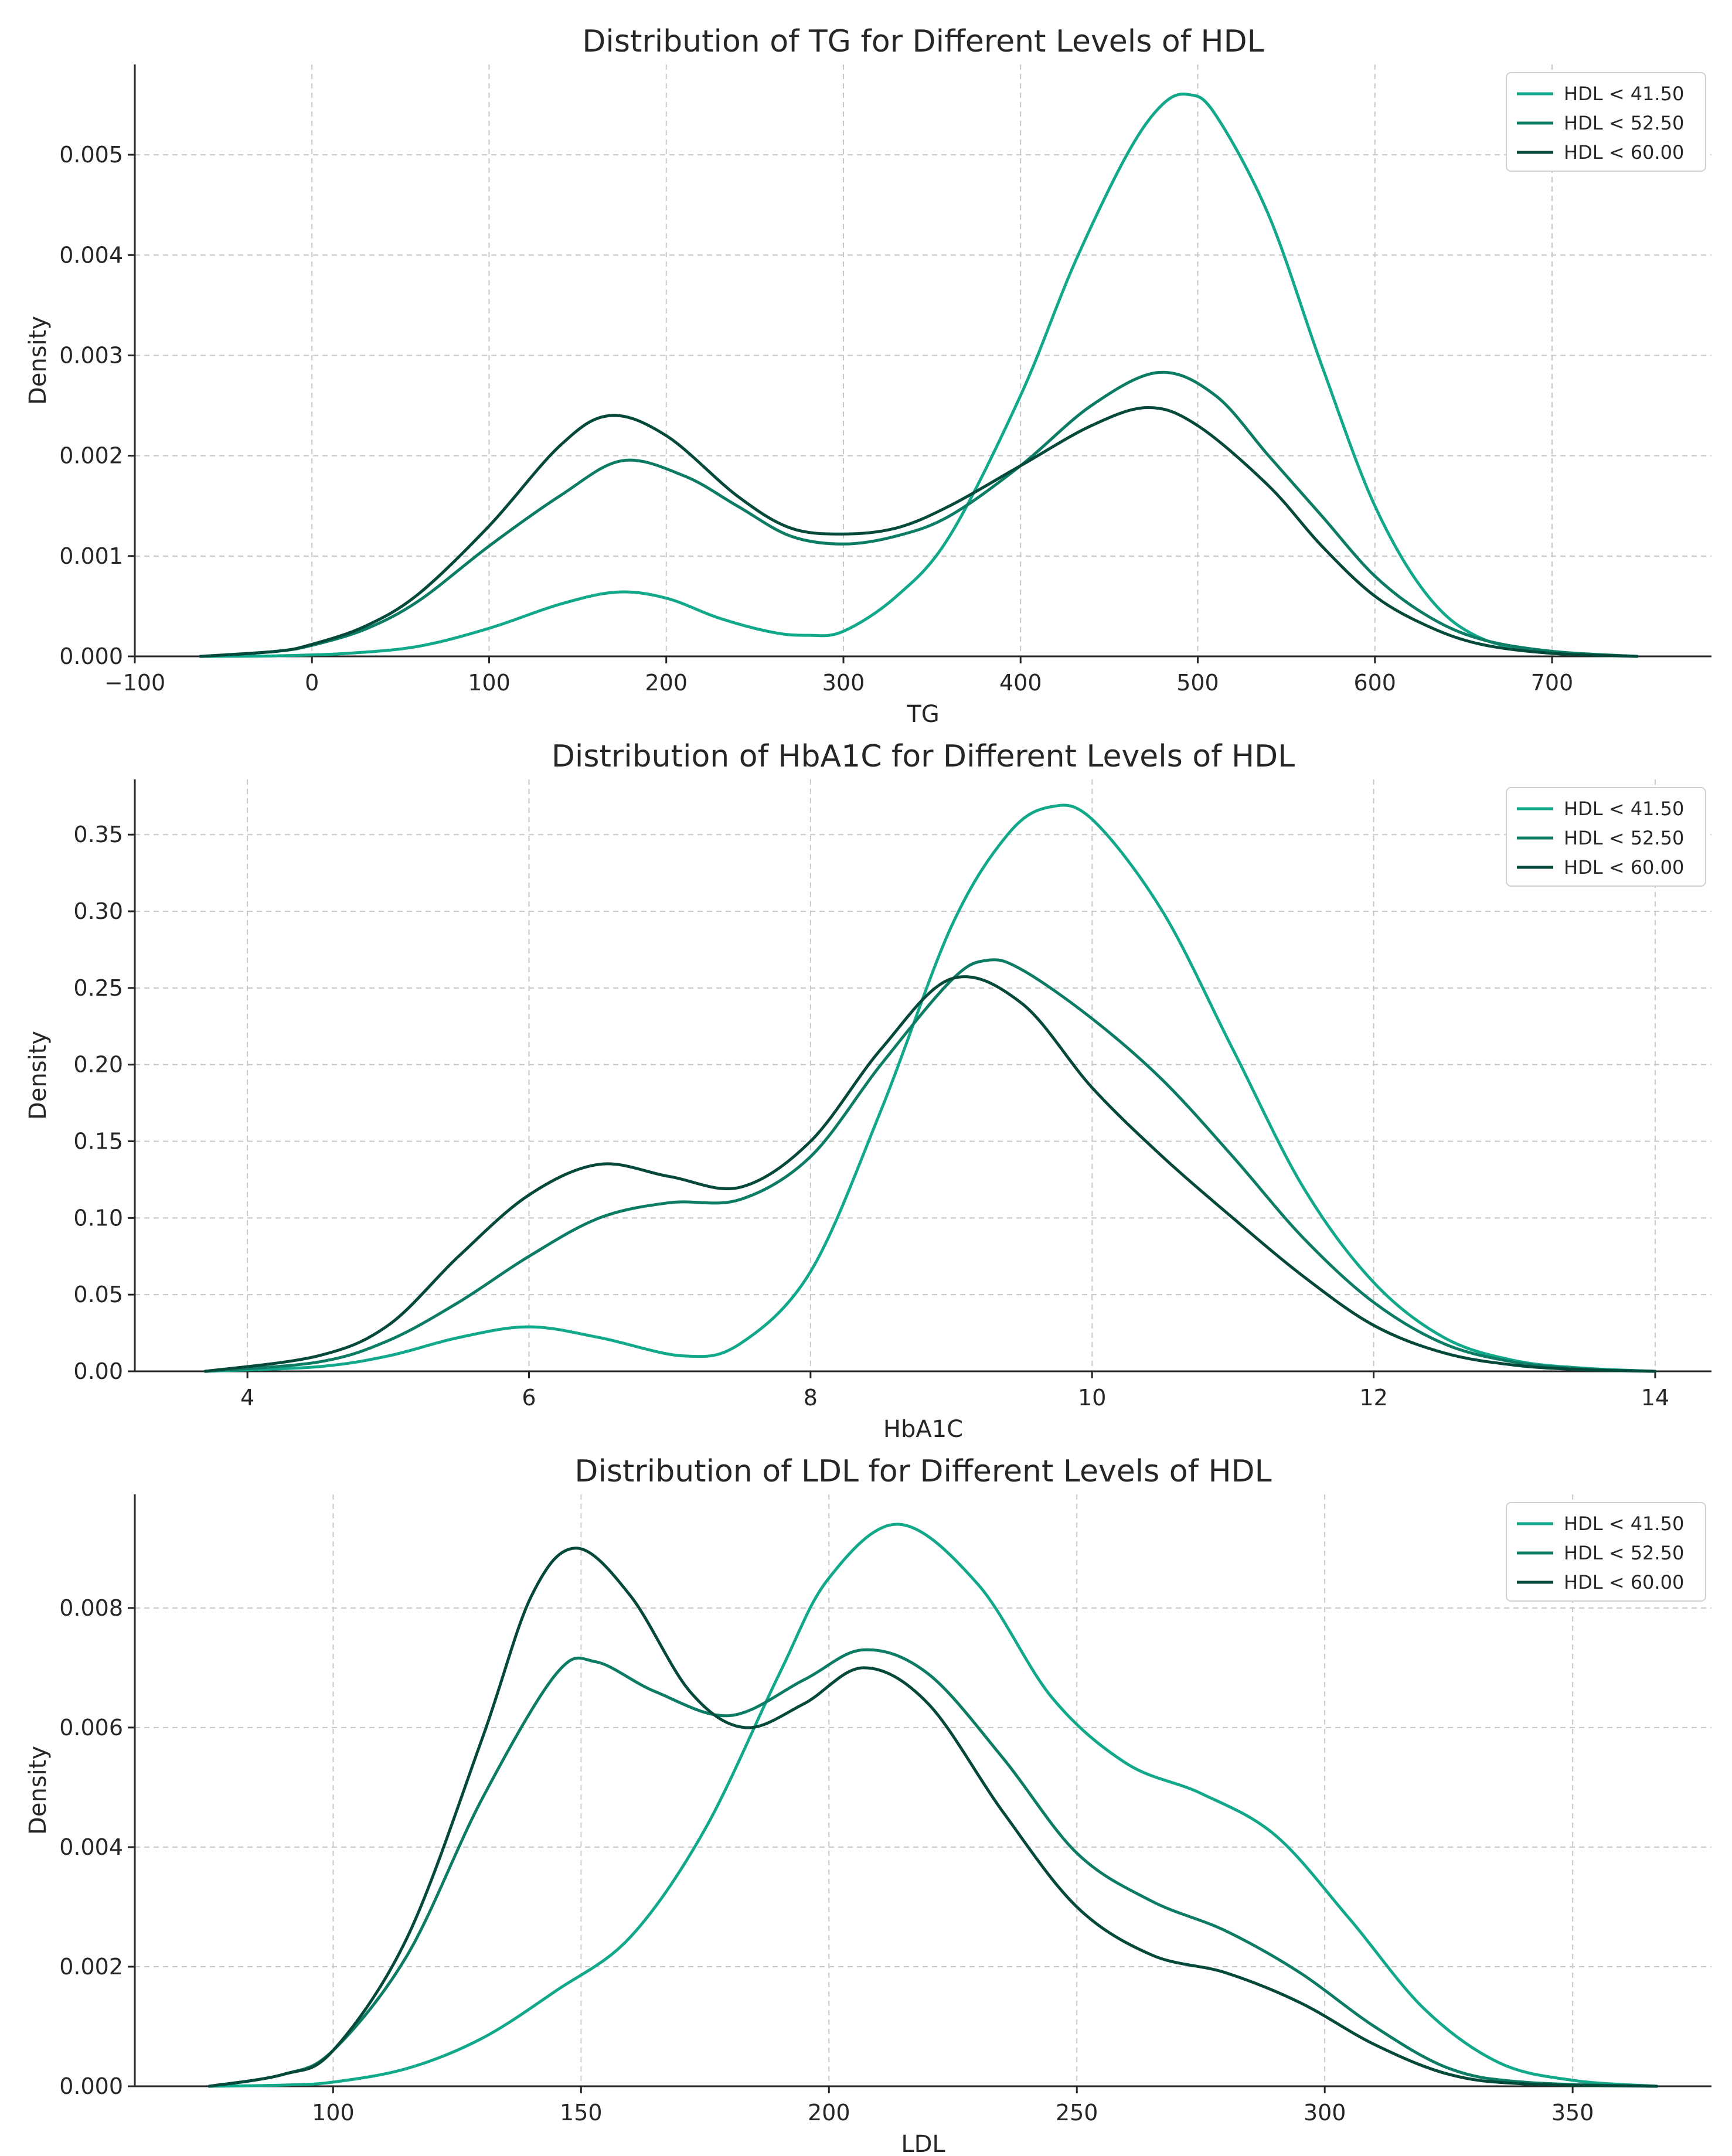 This screenshot has height=2156, width=1732. I want to click on x-axis-label: LDL, so click(923, 2143).